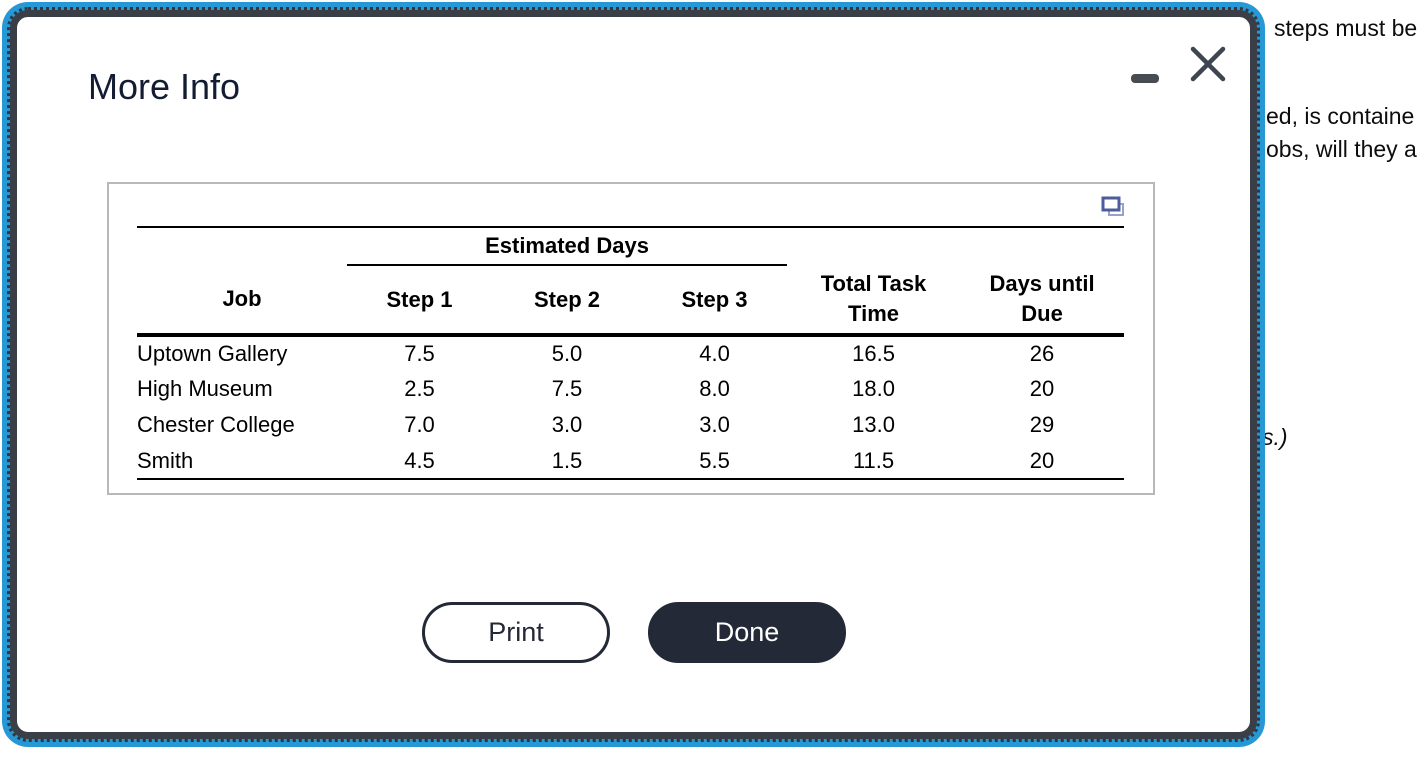  What do you see at coordinates (419, 301) in the screenshot?
I see `column-header-step1: Step 1` at bounding box center [419, 301].